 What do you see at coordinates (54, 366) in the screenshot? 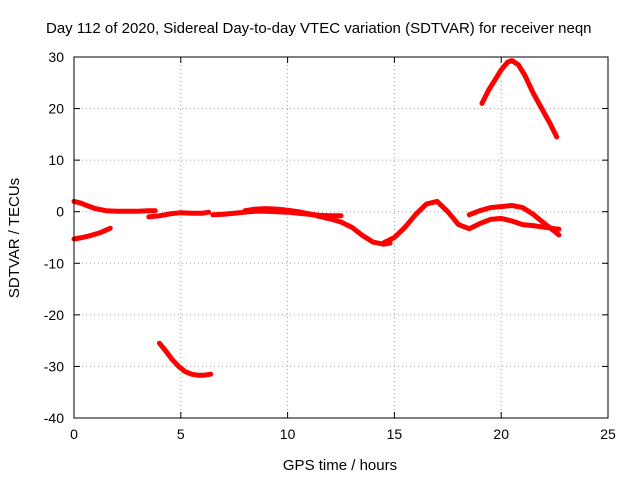
I see `y-tick-label: -30` at bounding box center [54, 366].